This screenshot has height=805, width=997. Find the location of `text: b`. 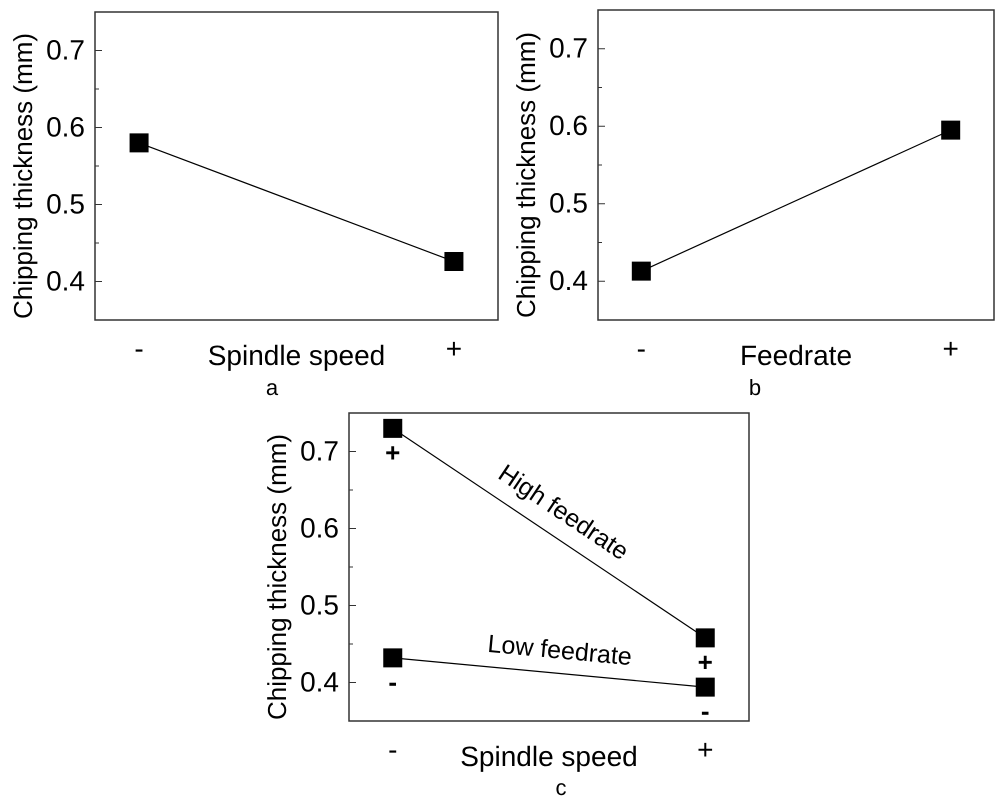

text: b is located at coordinates (755, 387).